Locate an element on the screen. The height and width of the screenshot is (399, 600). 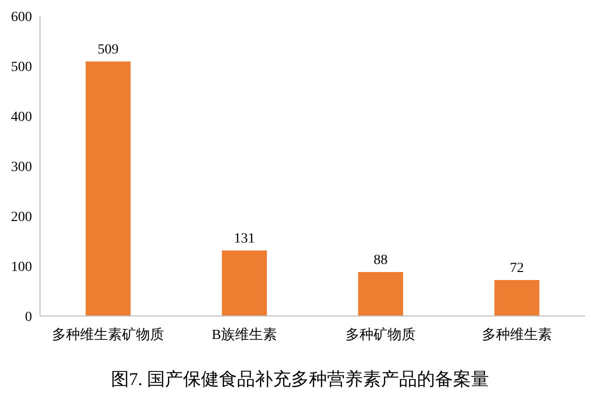
data-label: 88 is located at coordinates (381, 260).